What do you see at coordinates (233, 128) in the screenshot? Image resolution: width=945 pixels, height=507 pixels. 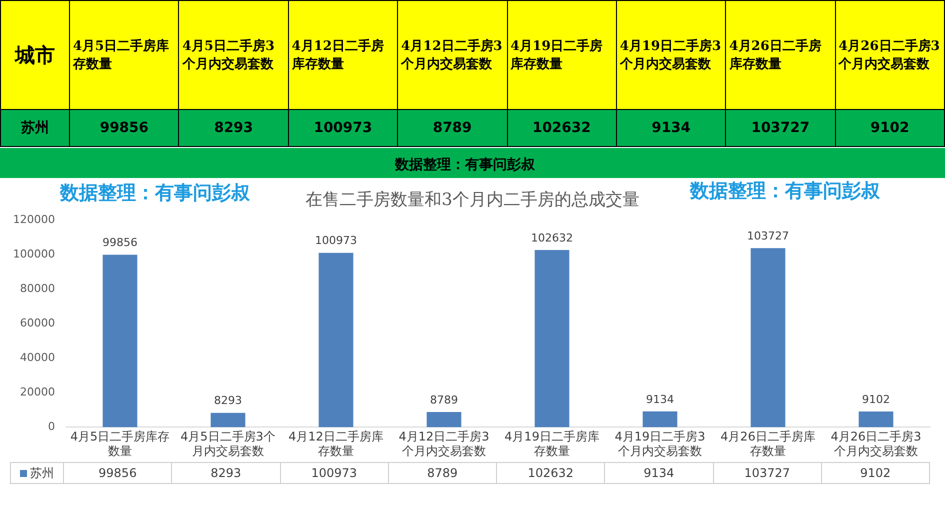 I see `data-label: 8293` at bounding box center [233, 128].